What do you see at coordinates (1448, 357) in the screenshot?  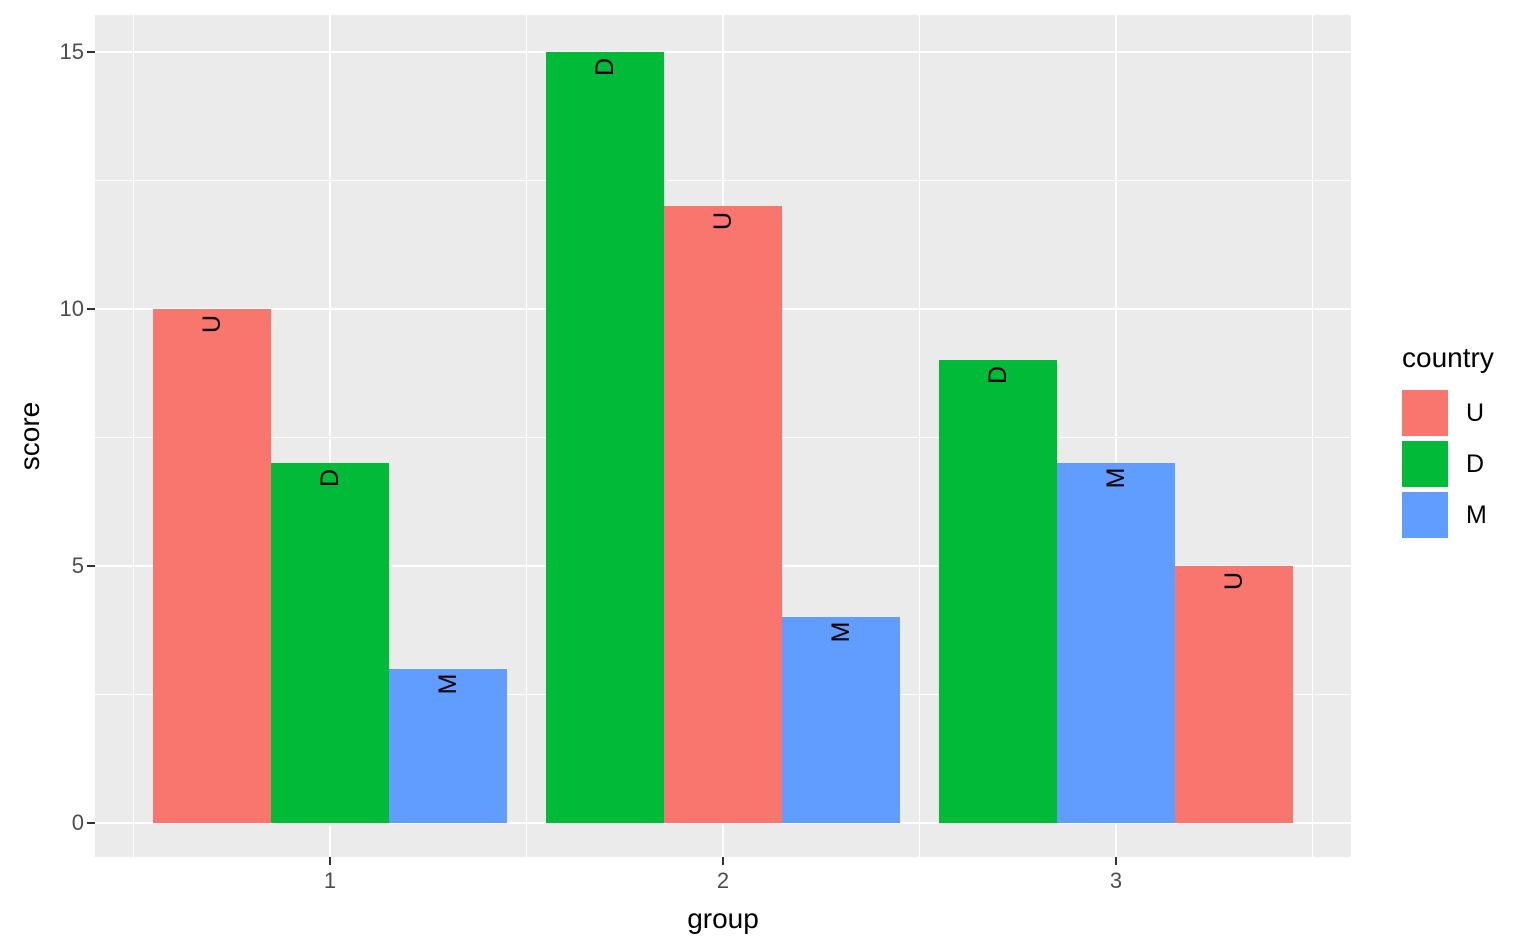 I see `legend-title: country` at bounding box center [1448, 357].